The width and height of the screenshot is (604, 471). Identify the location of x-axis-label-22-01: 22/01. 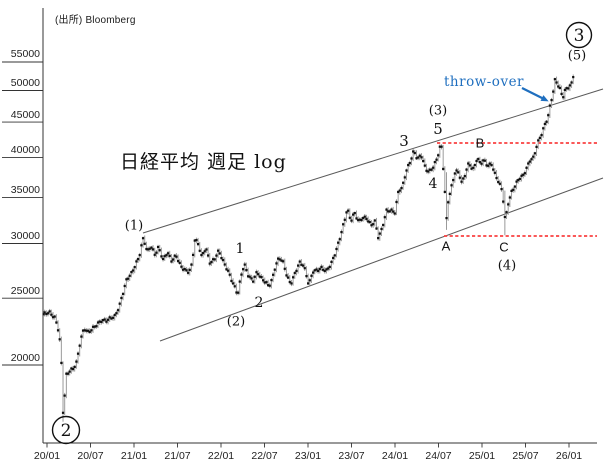
(221, 456).